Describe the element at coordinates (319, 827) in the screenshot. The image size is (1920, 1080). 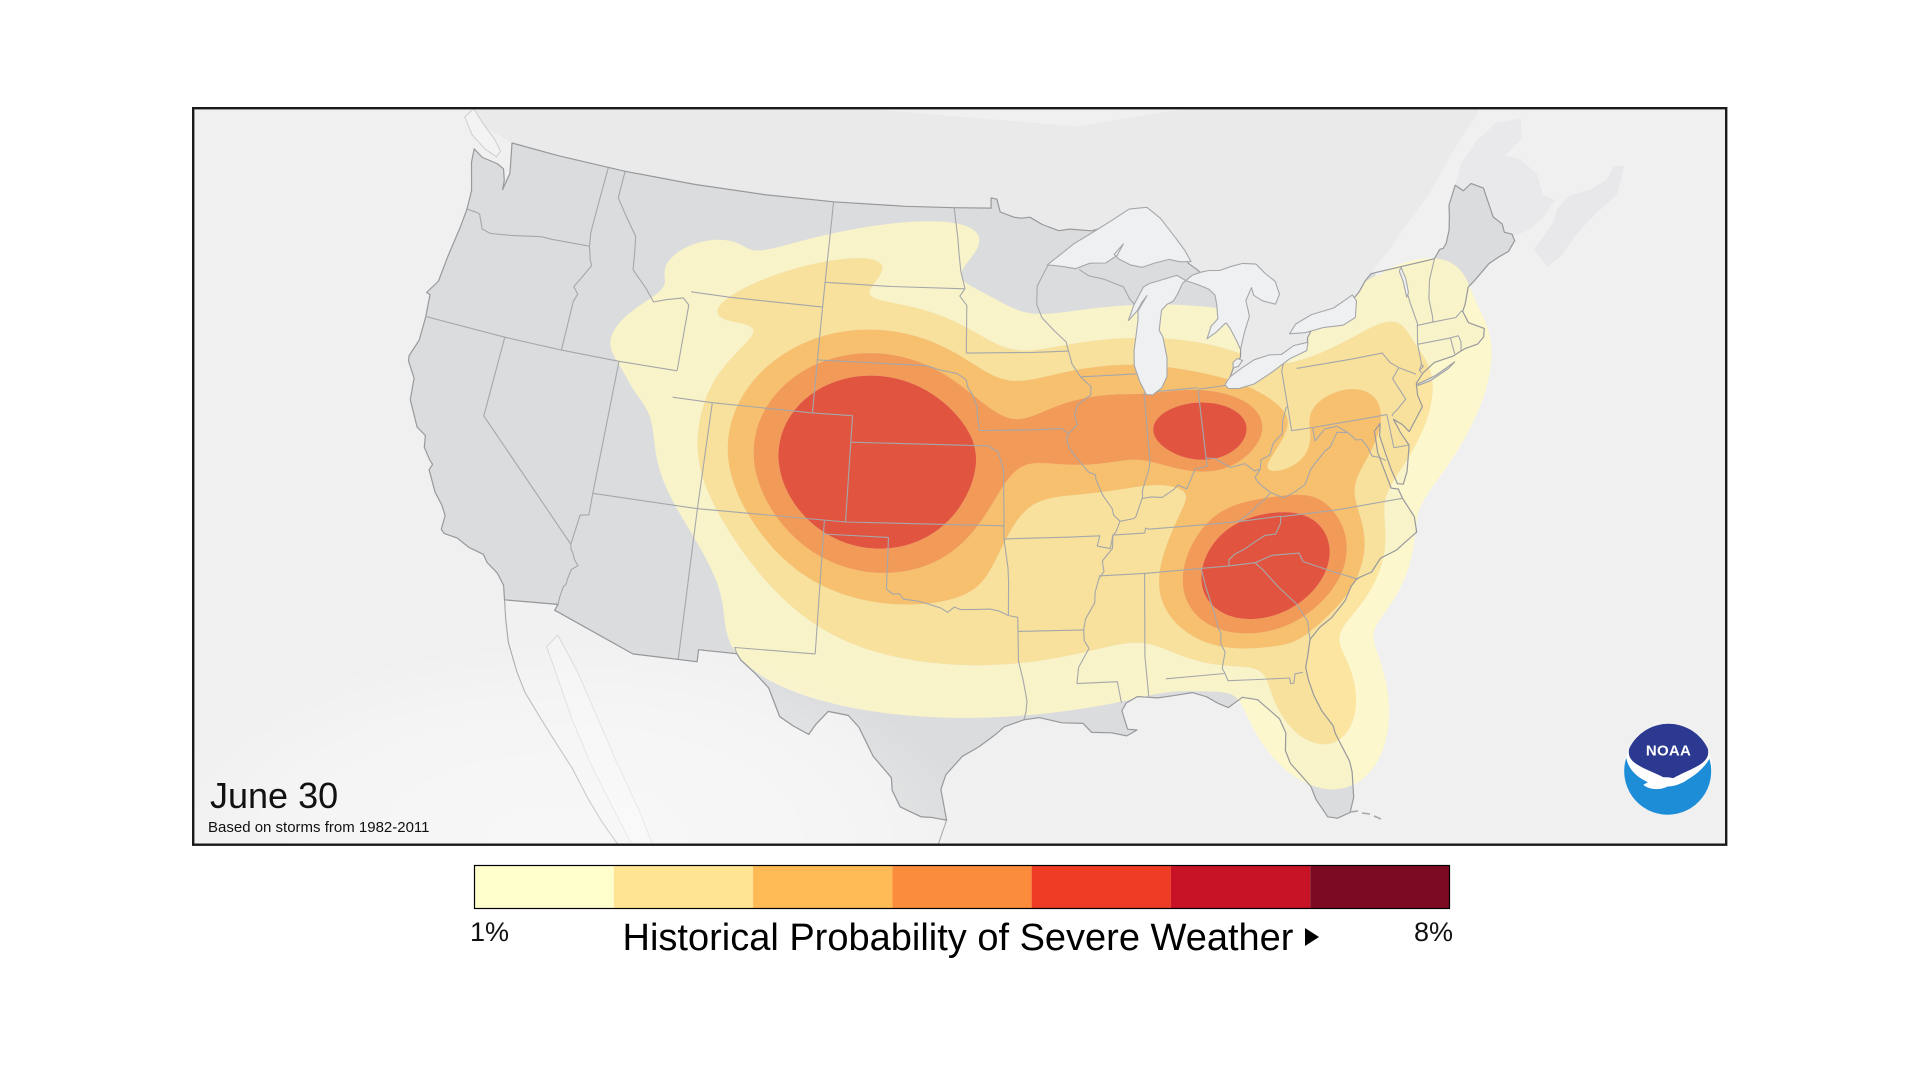
I see `svg-text: Based on storms from 1982-2011` at that location.